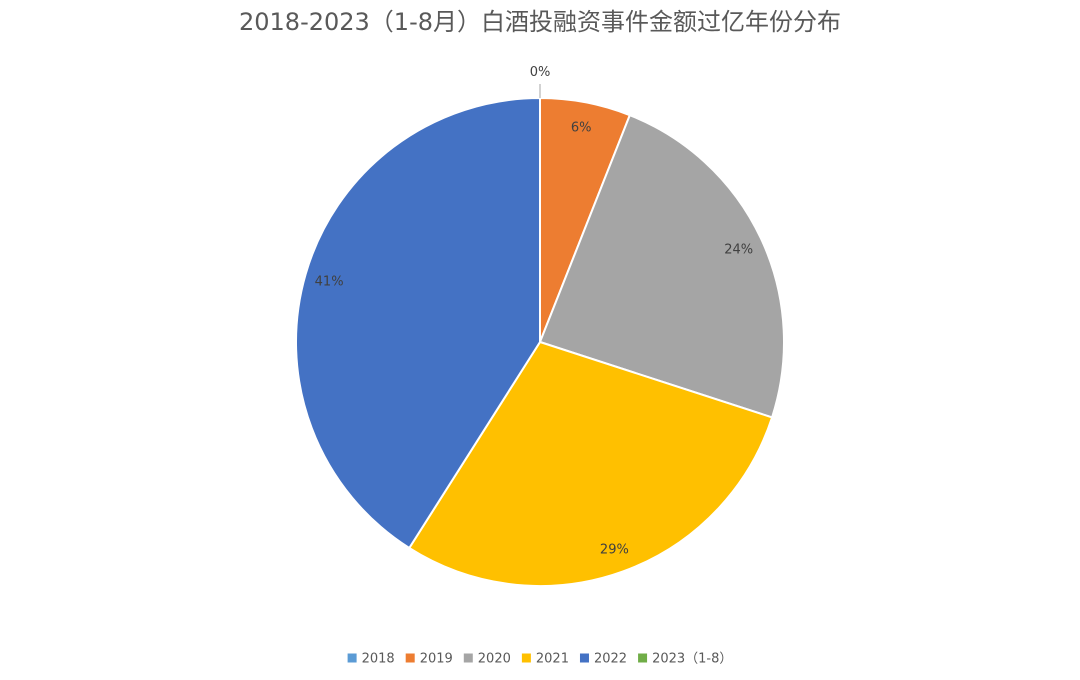 Image resolution: width=1080 pixels, height=680 pixels. I want to click on data-label-3: 29%, so click(614, 550).